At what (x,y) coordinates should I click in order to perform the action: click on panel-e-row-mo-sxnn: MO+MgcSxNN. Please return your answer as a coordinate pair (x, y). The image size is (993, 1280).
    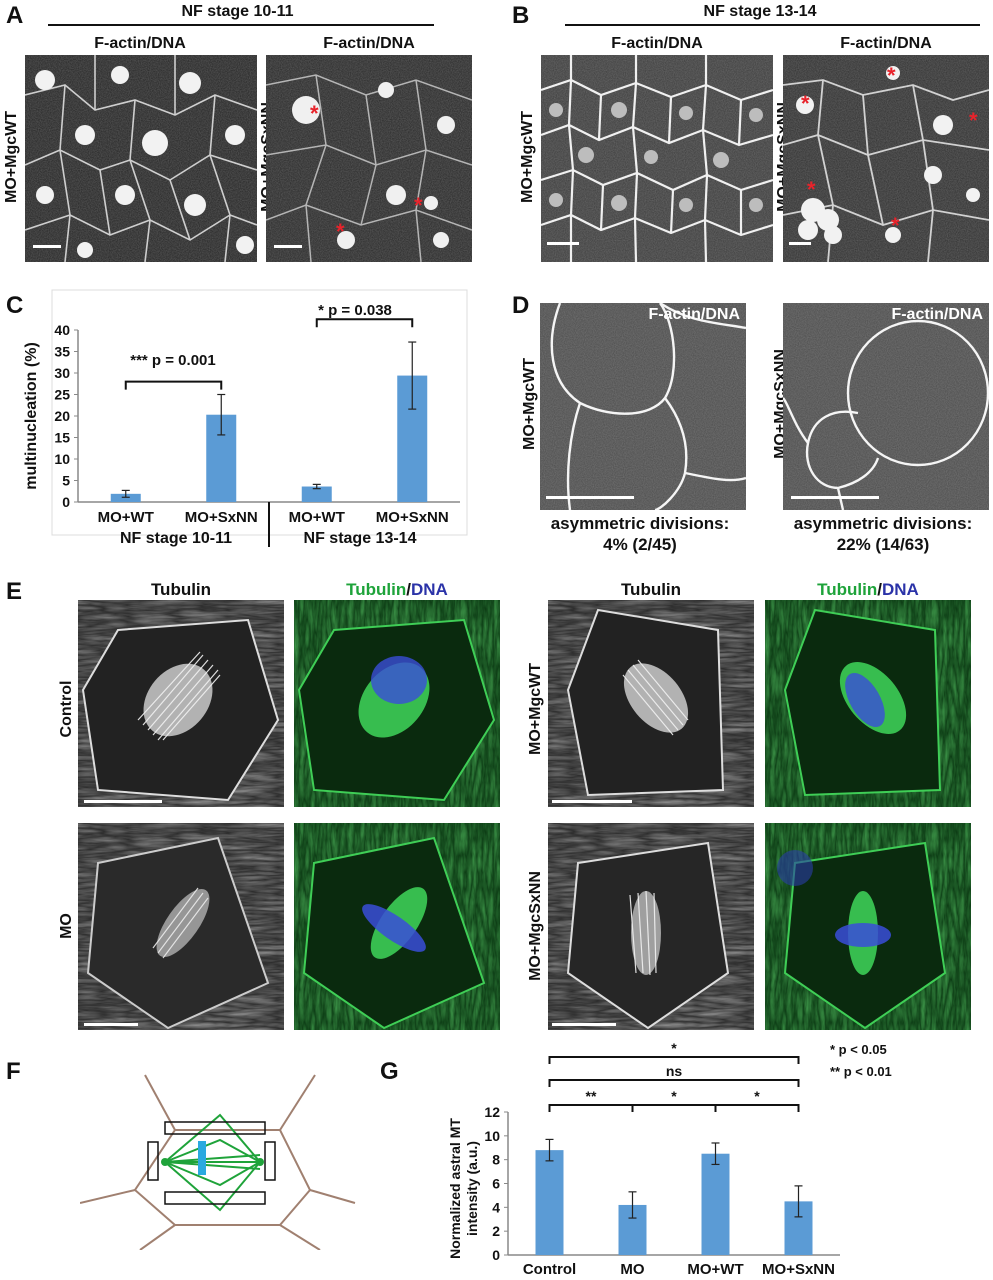
    Looking at the image, I should click on (535, 926).